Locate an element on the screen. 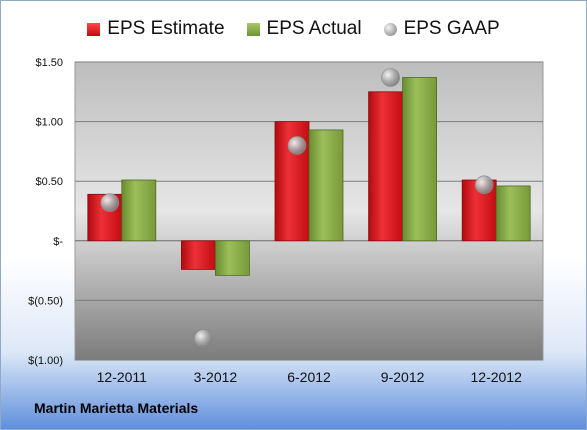 The height and width of the screenshot is (430, 587). legend-item-eps-actual: EPS Actual is located at coordinates (304, 29).